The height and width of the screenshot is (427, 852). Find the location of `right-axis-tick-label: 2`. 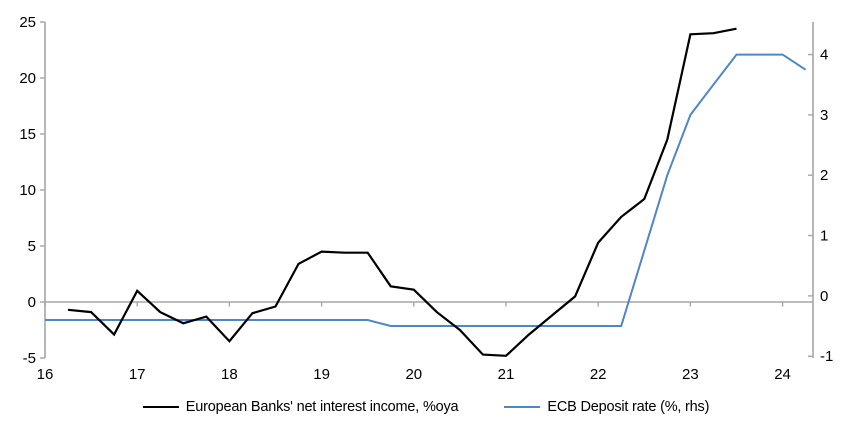

right-axis-tick-label: 2 is located at coordinates (824, 175).